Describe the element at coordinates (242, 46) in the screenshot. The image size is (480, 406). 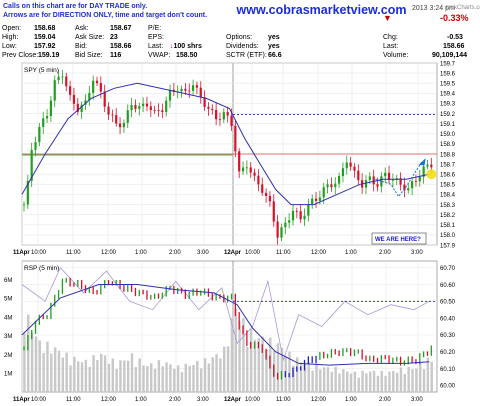
I see `field-dividends: Dividends:` at that location.